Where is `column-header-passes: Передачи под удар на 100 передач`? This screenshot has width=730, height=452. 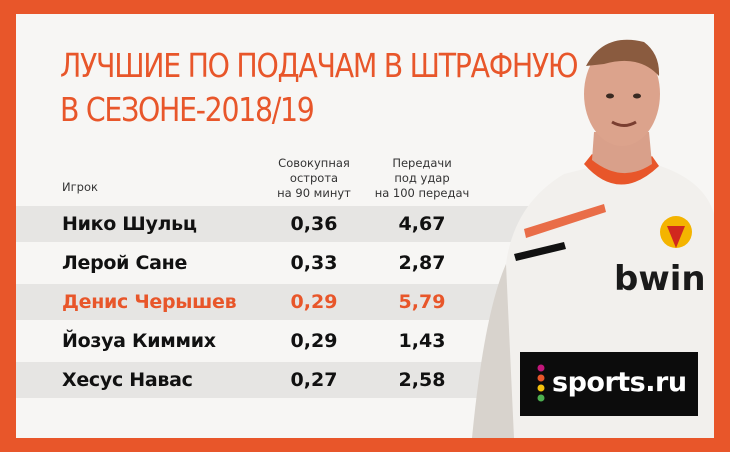 column-header-passes: Передачи под удар на 100 передач is located at coordinates (422, 178).